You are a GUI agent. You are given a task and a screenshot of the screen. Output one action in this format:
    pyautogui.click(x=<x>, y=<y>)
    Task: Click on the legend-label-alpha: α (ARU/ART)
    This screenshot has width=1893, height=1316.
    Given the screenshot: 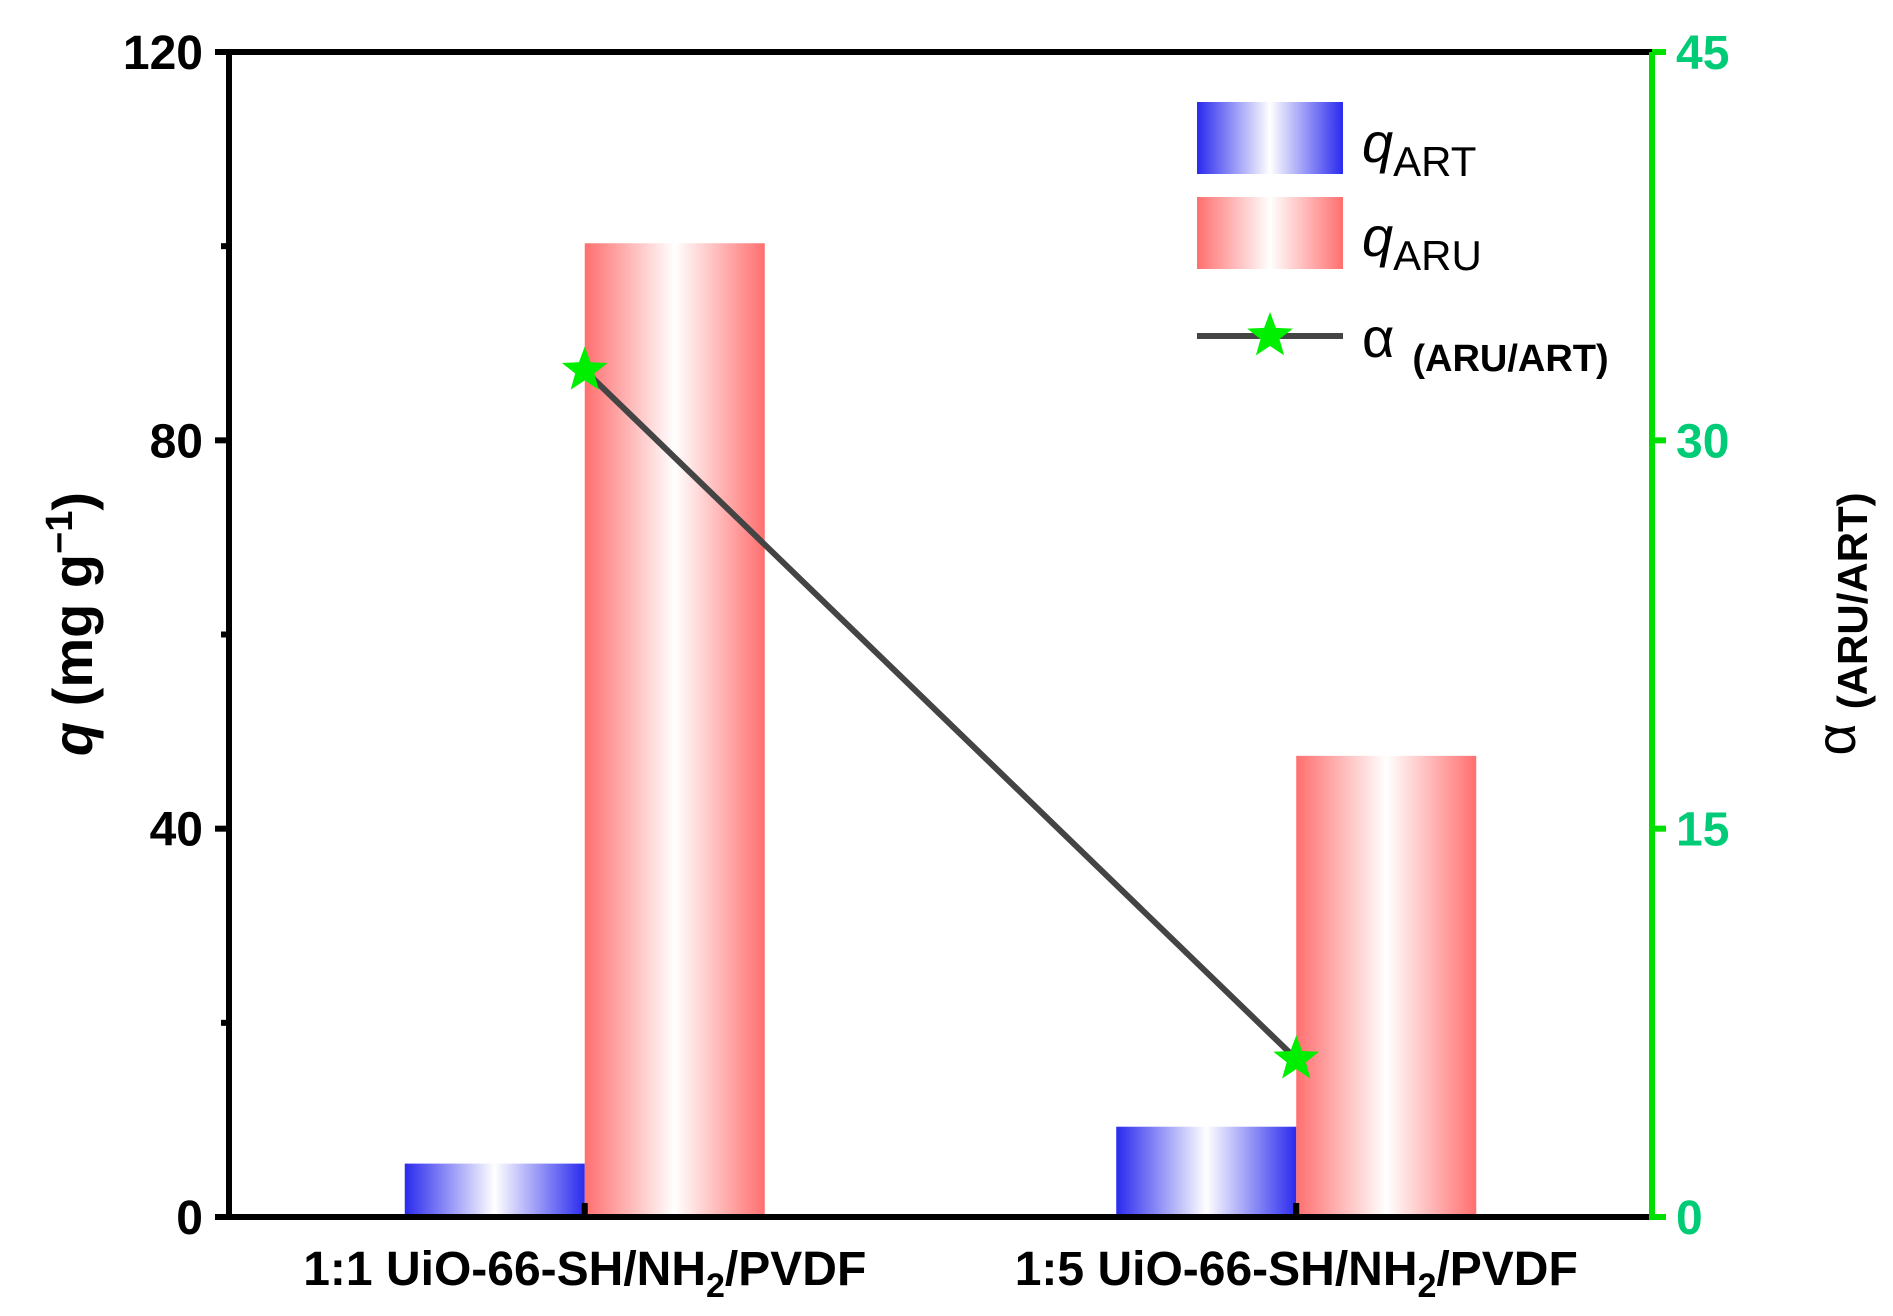 What is the action you would take?
    pyautogui.click(x=1485, y=343)
    